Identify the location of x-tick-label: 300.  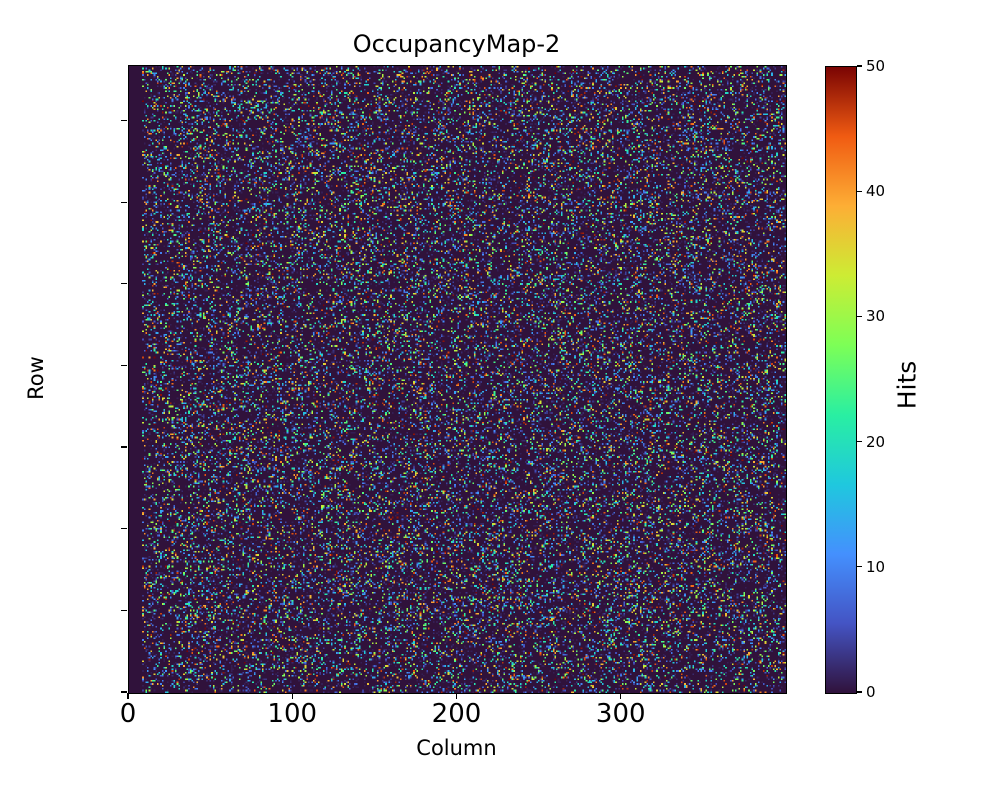
(620, 714).